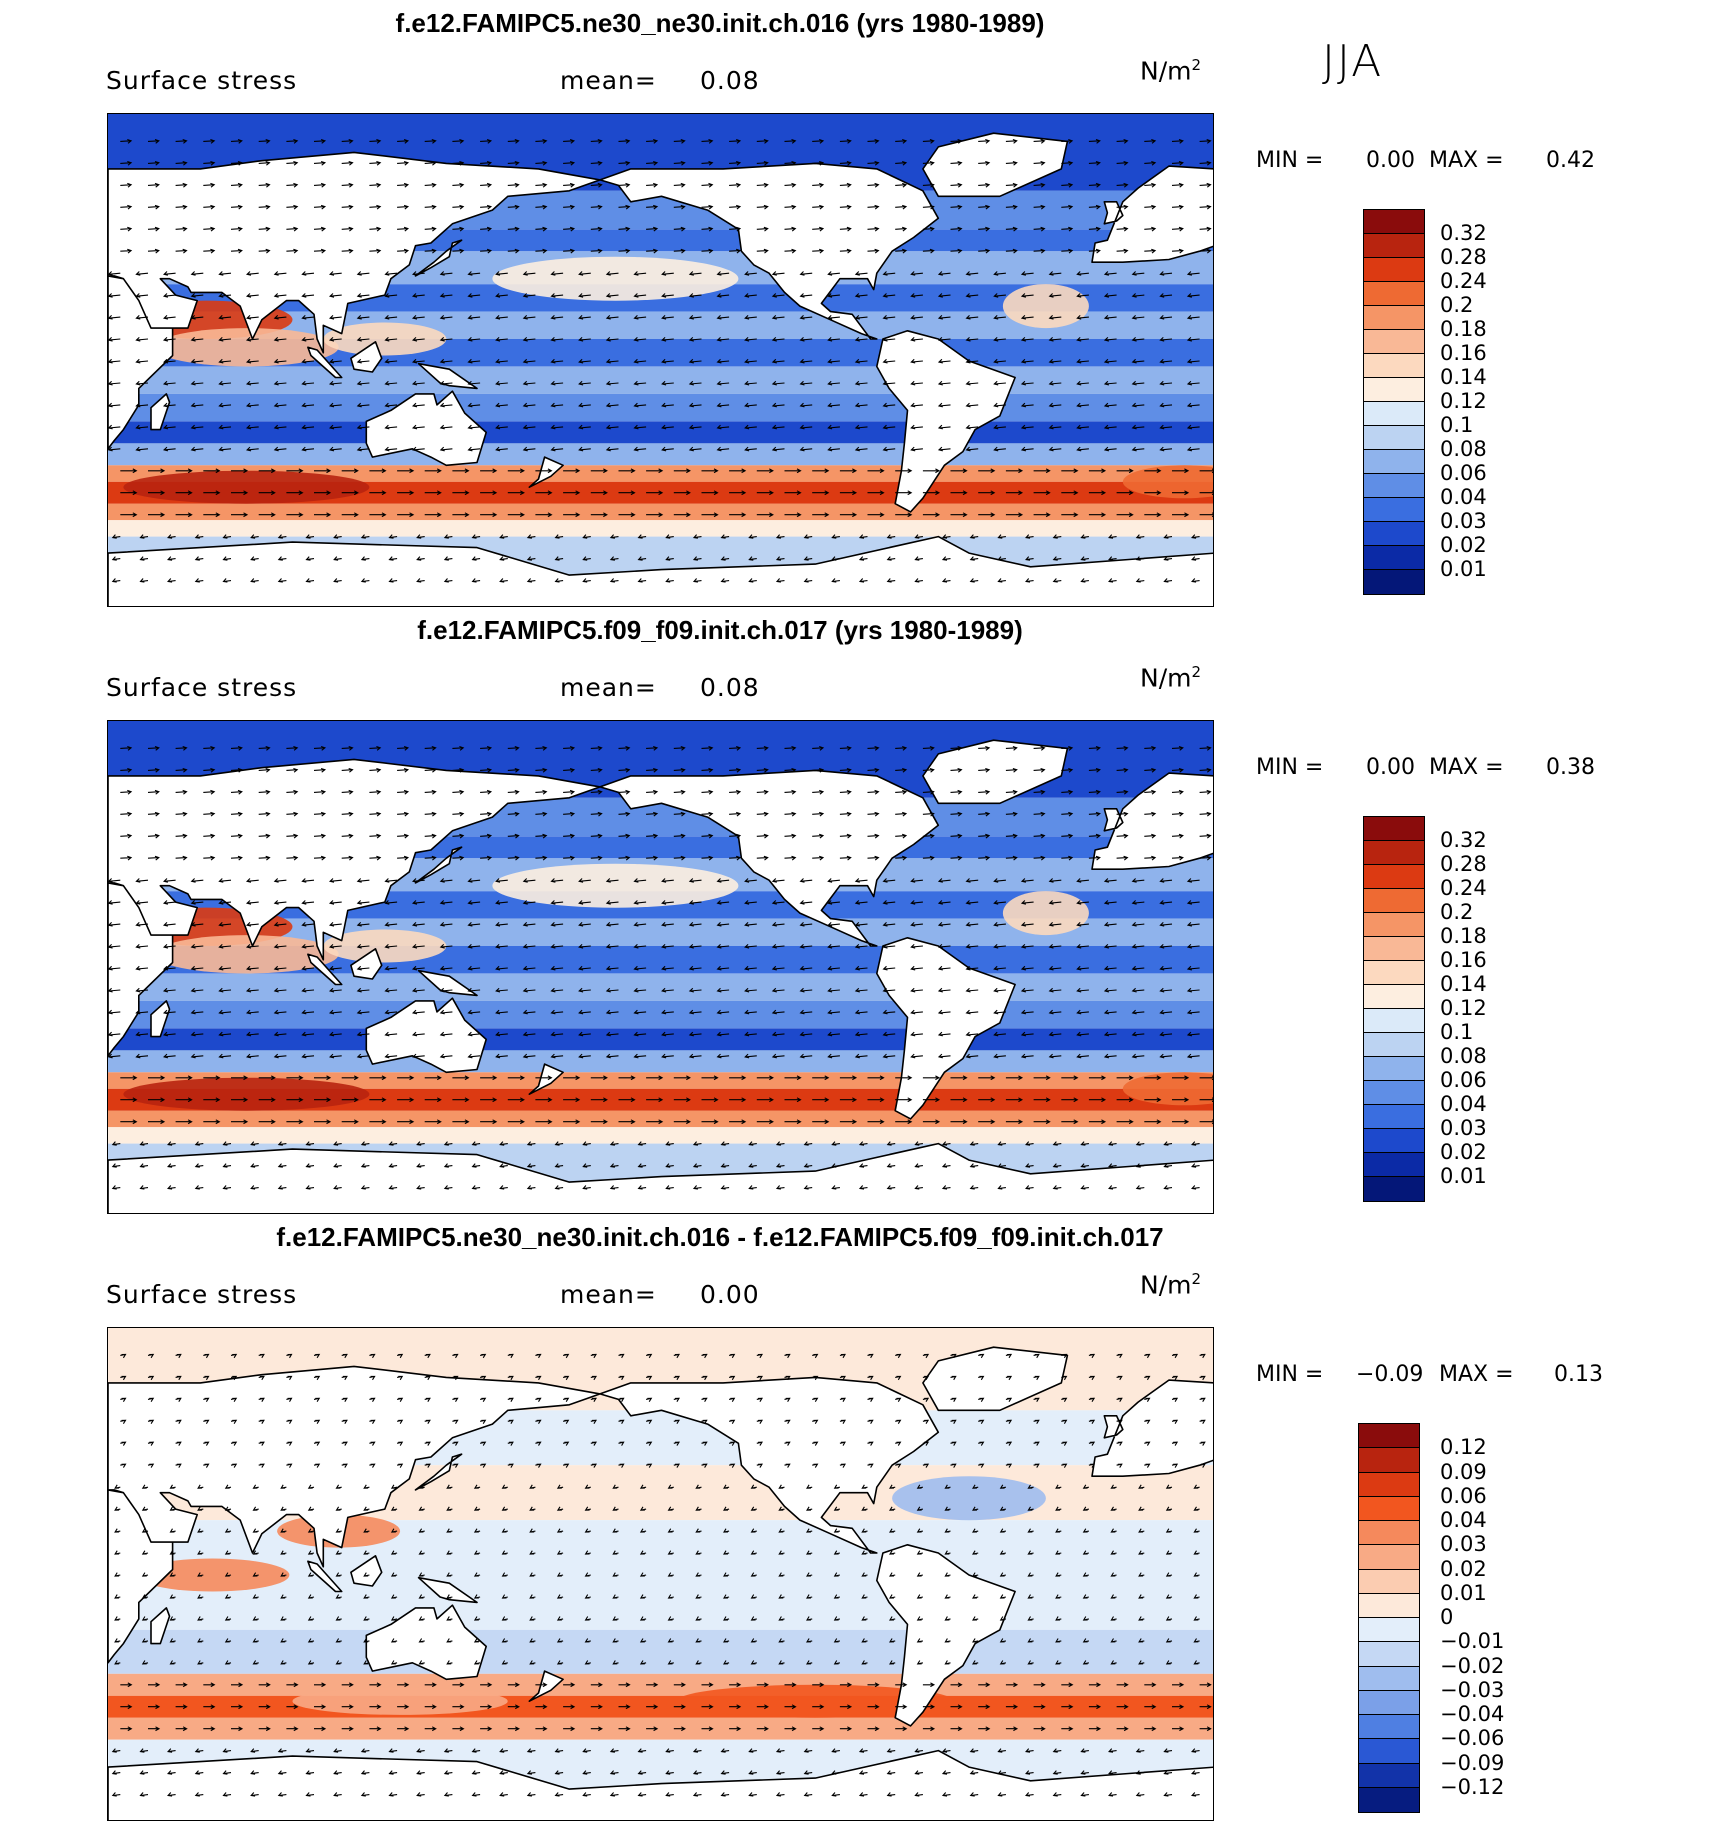 Image resolution: width=1710 pixels, height=1821 pixels. What do you see at coordinates (1463, 936) in the screenshot?
I see `colorbar-tick-label: 0.18` at bounding box center [1463, 936].